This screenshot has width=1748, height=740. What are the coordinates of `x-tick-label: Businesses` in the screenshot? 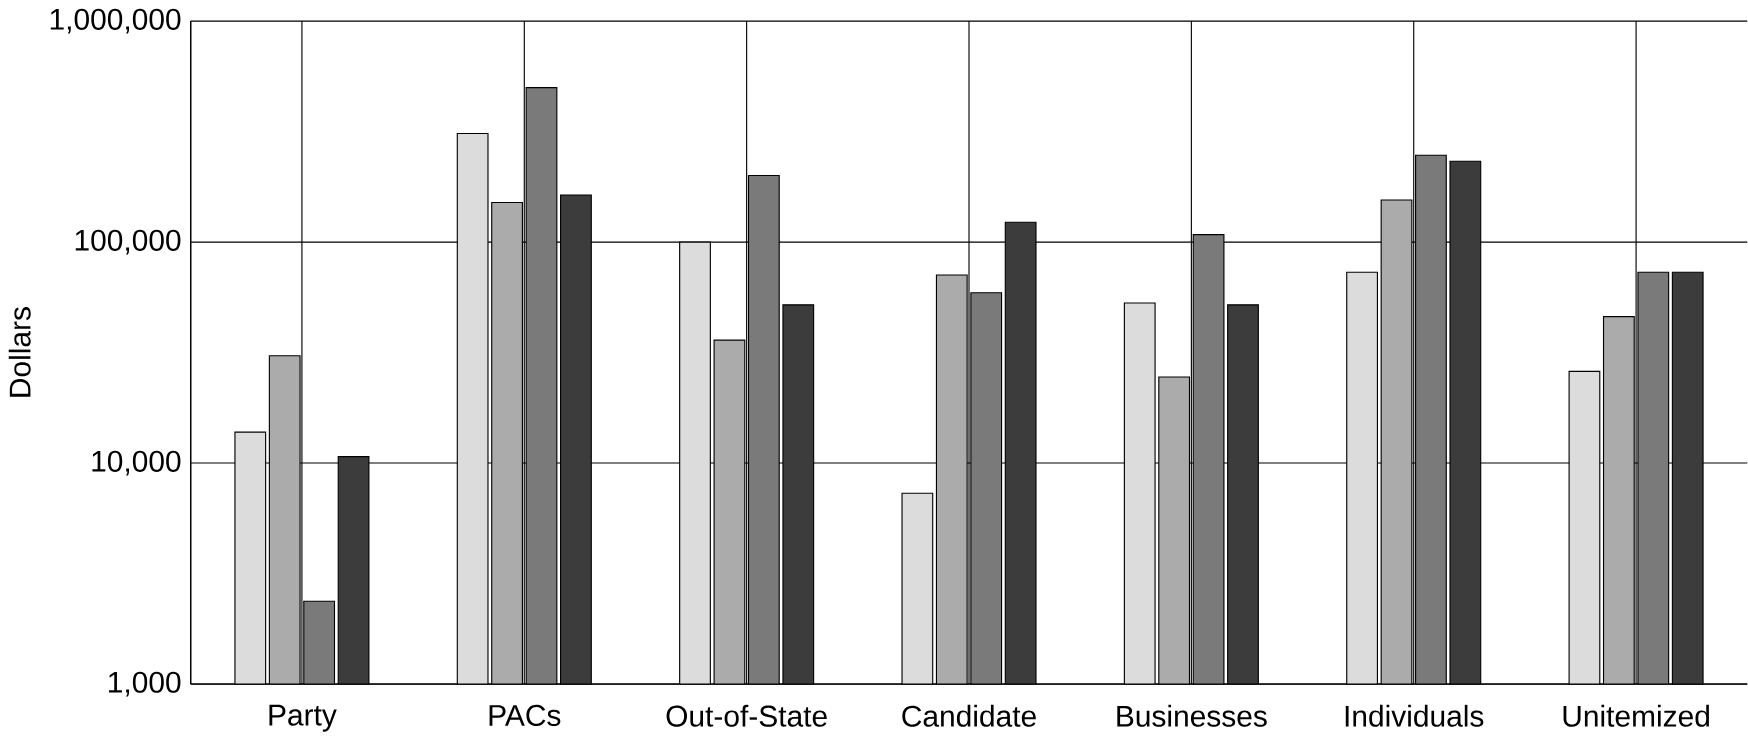 It's located at (1192, 715).